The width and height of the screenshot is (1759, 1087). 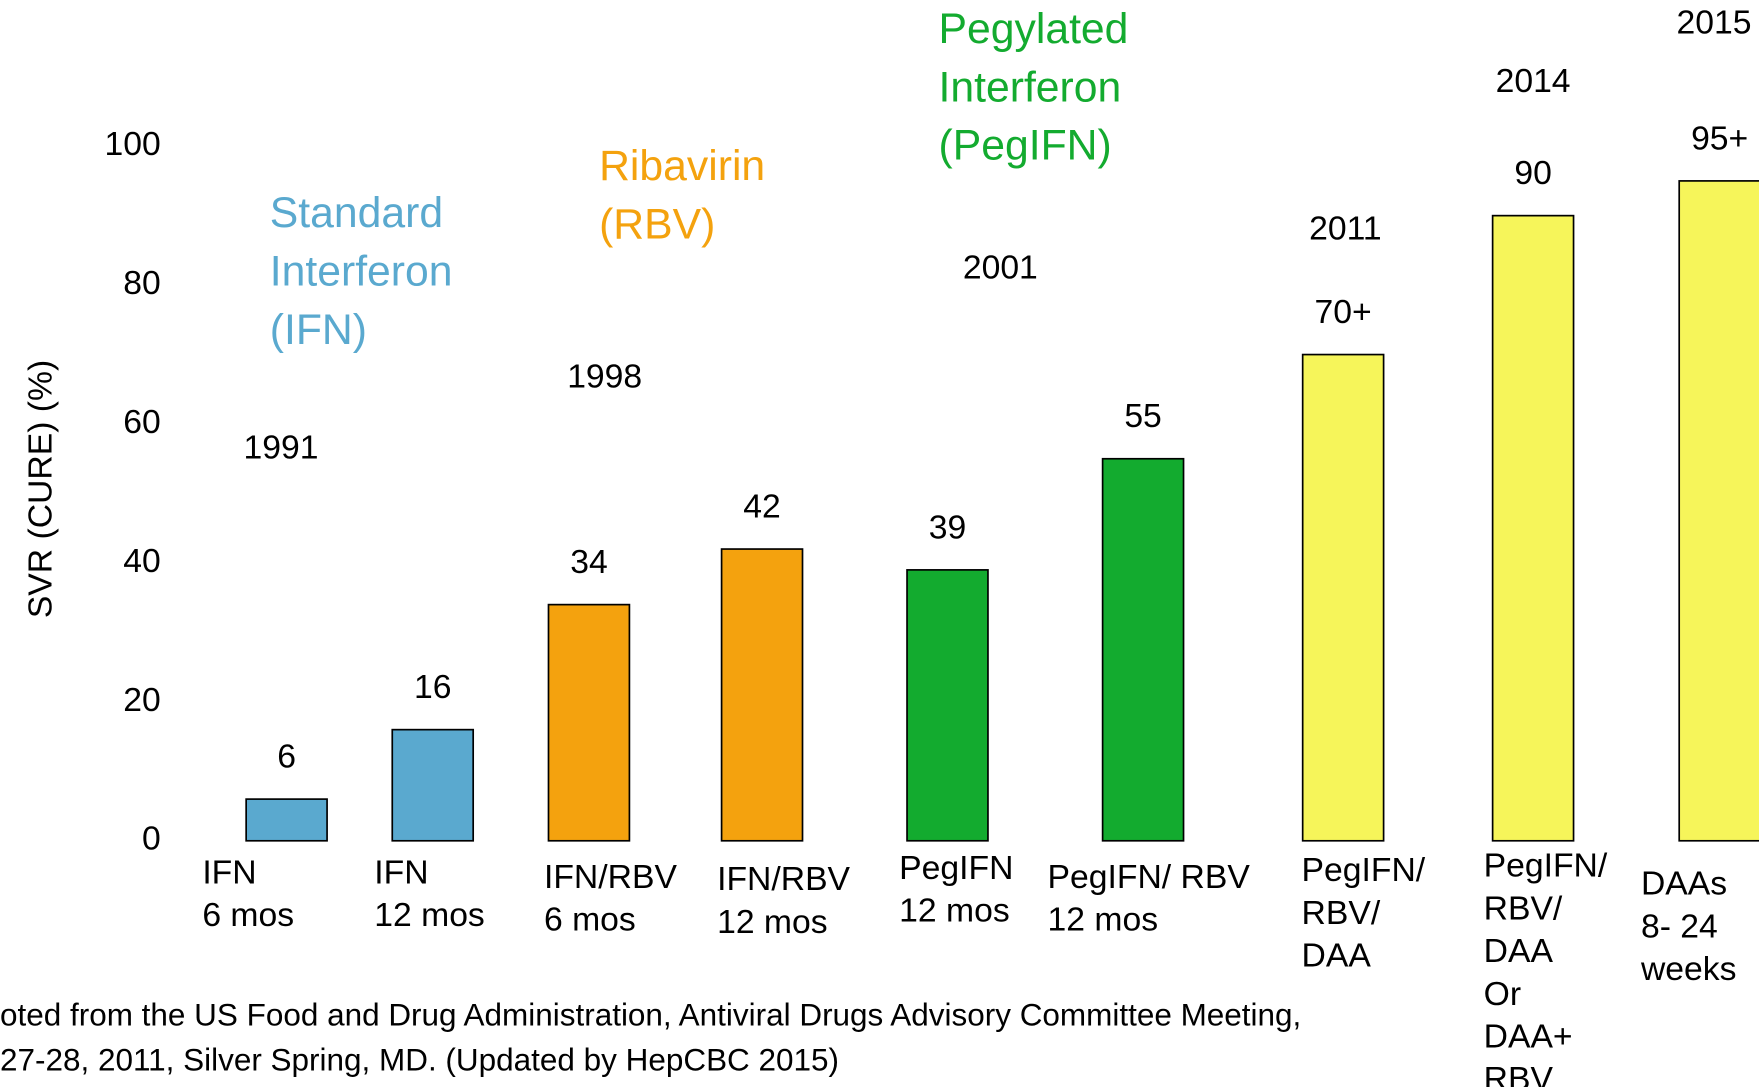 I want to click on x-tick-label: DAA+, so click(x=1528, y=1037).